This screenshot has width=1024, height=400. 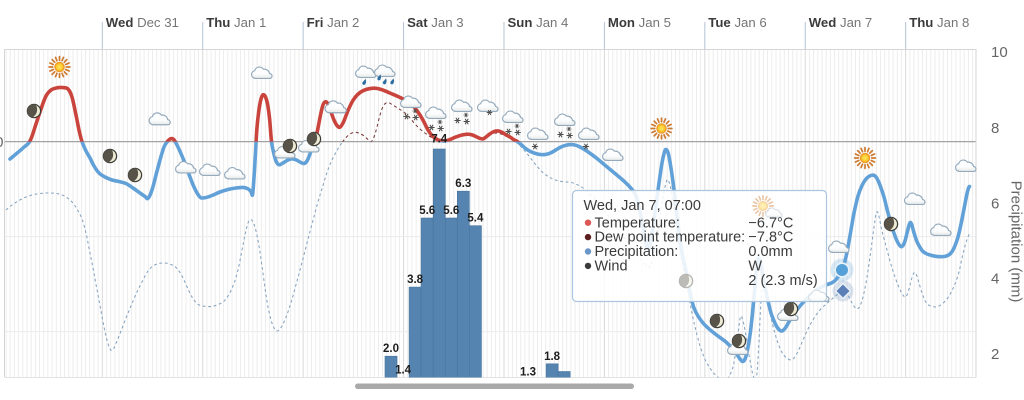 What do you see at coordinates (2, 142) in the screenshot?
I see `svg-text: 0` at bounding box center [2, 142].